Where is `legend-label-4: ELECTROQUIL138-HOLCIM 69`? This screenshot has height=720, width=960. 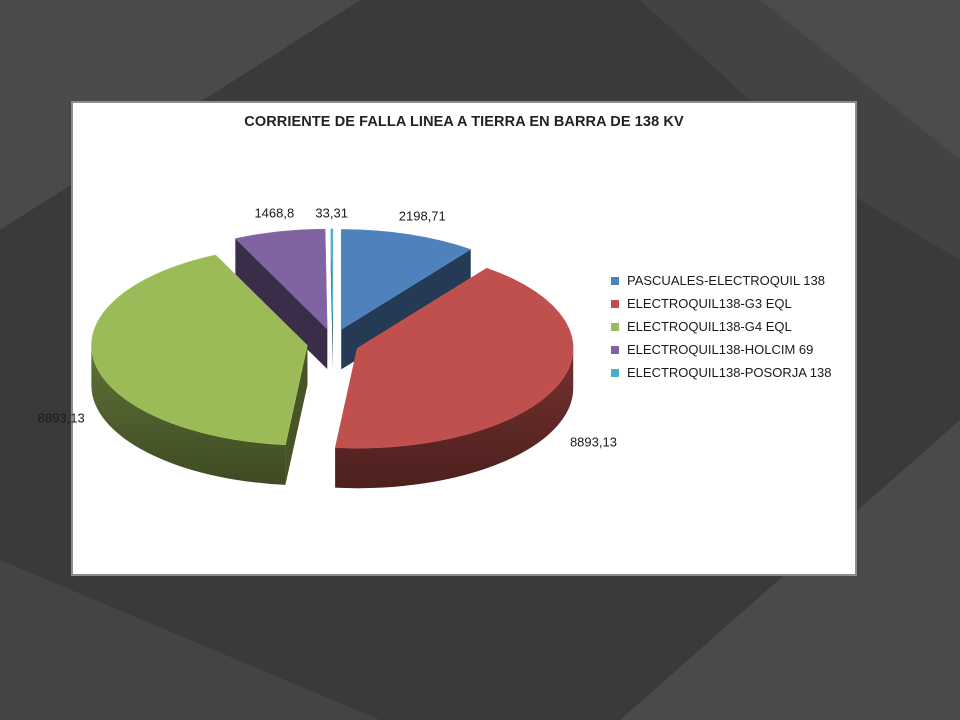 legend-label-4: ELECTROQUIL138-HOLCIM 69 is located at coordinates (720, 349).